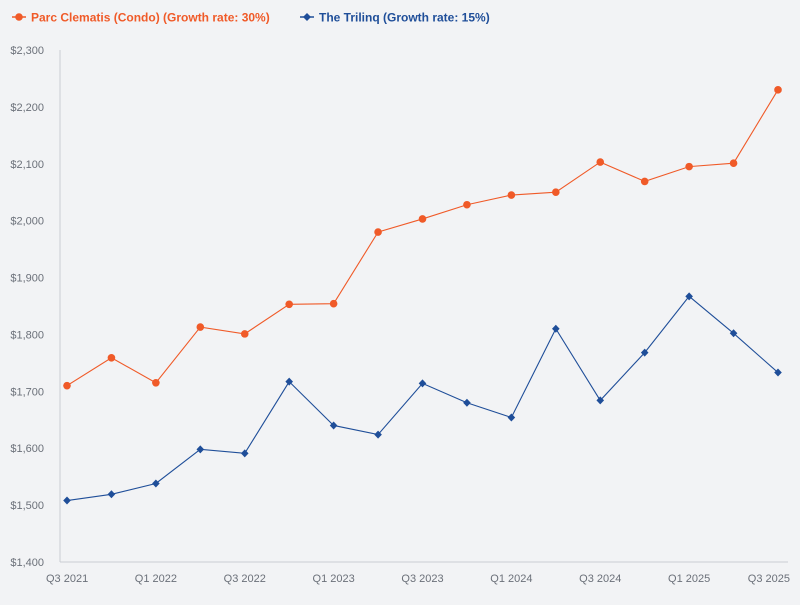  I want to click on x-tick-label: Q3 2023, so click(422, 579).